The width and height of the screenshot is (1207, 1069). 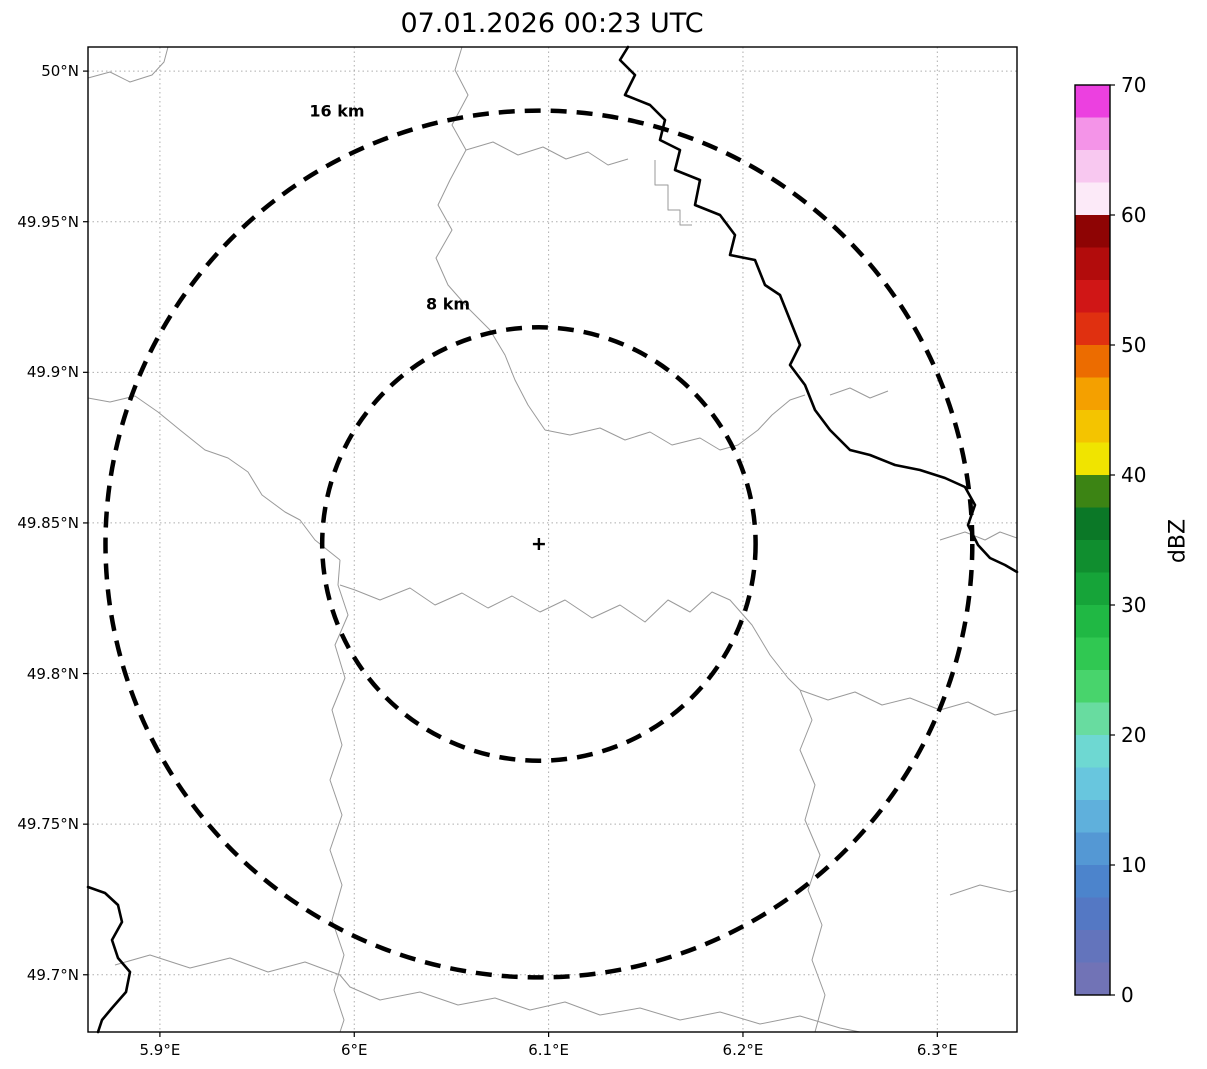 What do you see at coordinates (552, 23) in the screenshot?
I see `figure-title: 07.01.2026 00:23 UTC` at bounding box center [552, 23].